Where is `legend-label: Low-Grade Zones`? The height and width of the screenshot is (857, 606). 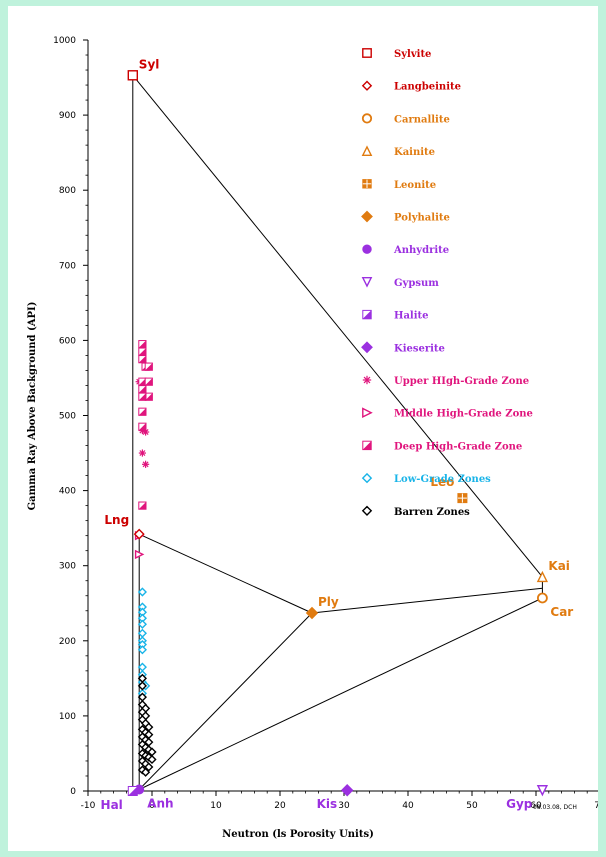 legend-label: Low-Grade Zones is located at coordinates (442, 479).